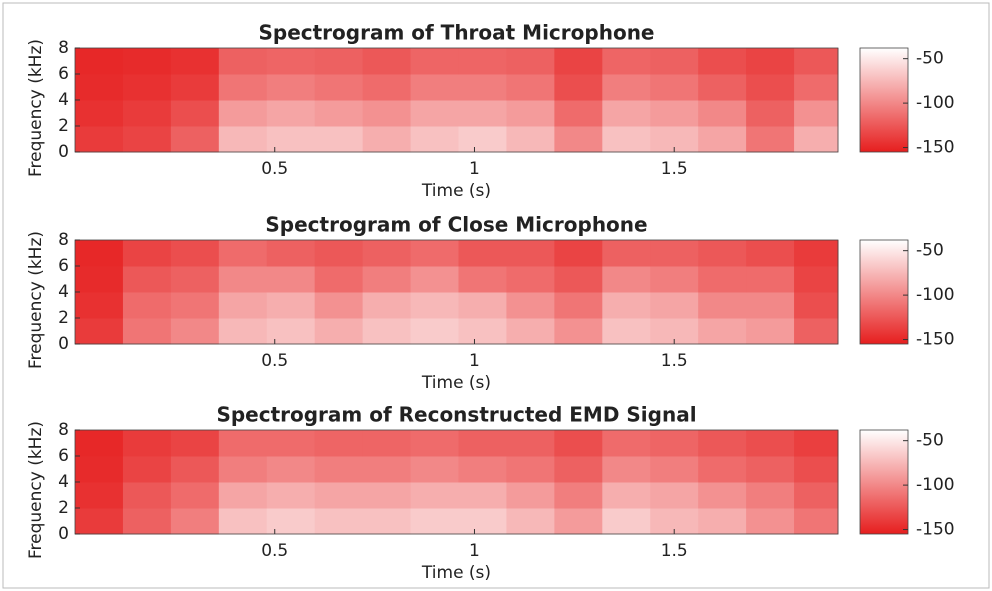 Image resolution: width=992 pixels, height=591 pixels. What do you see at coordinates (274, 551) in the screenshot?
I see `x-tick-label: 0.5` at bounding box center [274, 551].